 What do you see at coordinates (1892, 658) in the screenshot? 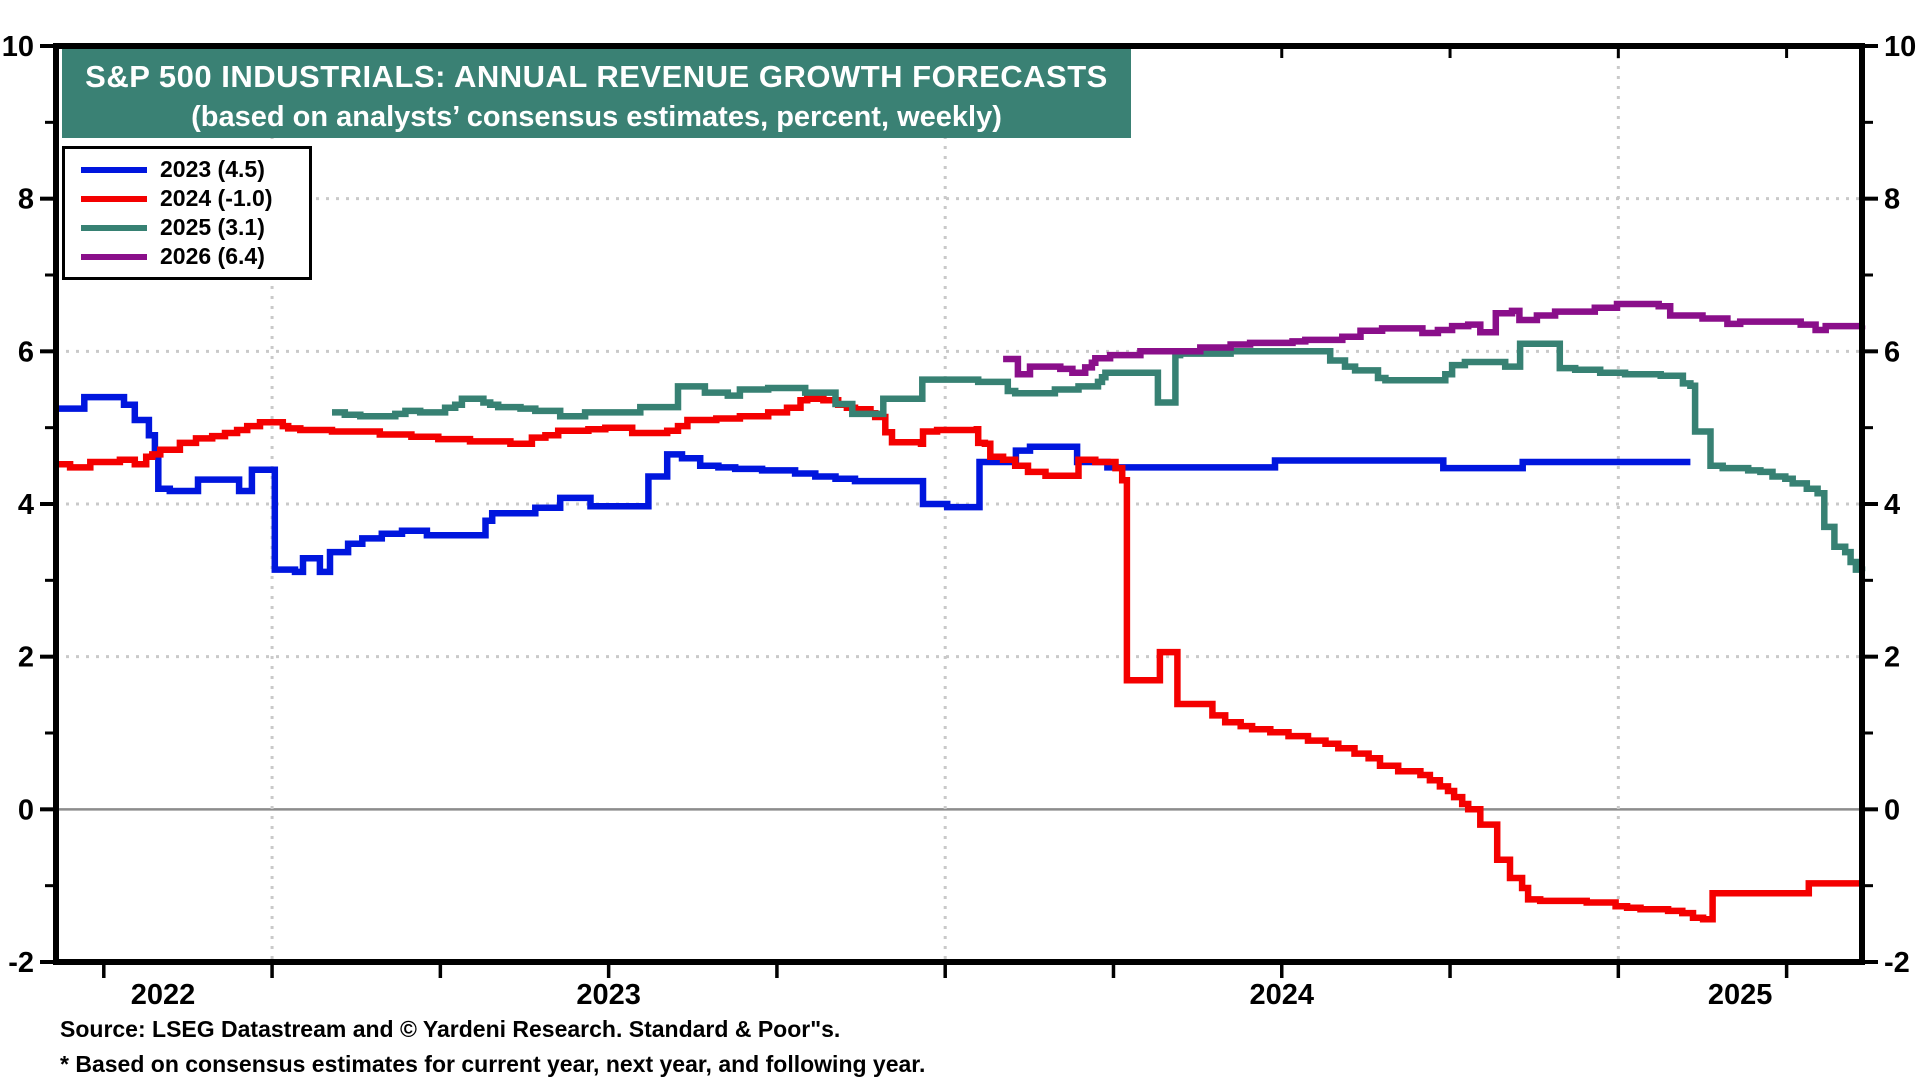
I see `ylabel-right-2: 2` at bounding box center [1892, 658].